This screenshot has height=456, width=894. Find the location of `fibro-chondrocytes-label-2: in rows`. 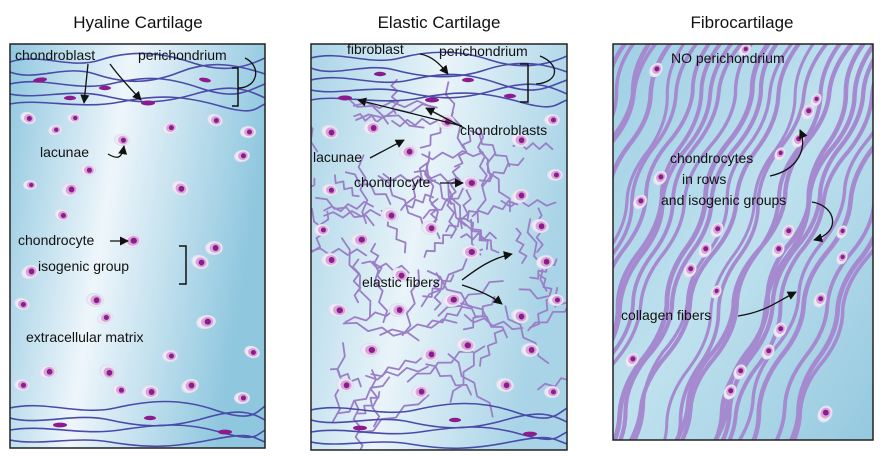

fibro-chondrocytes-label-2: in rows is located at coordinates (704, 179).